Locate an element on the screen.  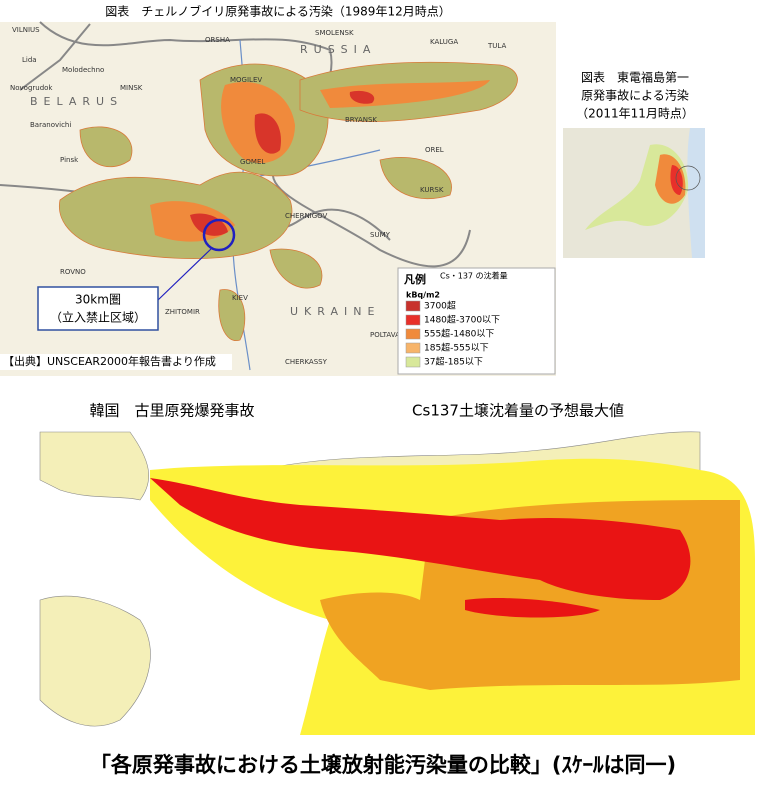
city-label: CHERNIGOV is located at coordinates (306, 216).